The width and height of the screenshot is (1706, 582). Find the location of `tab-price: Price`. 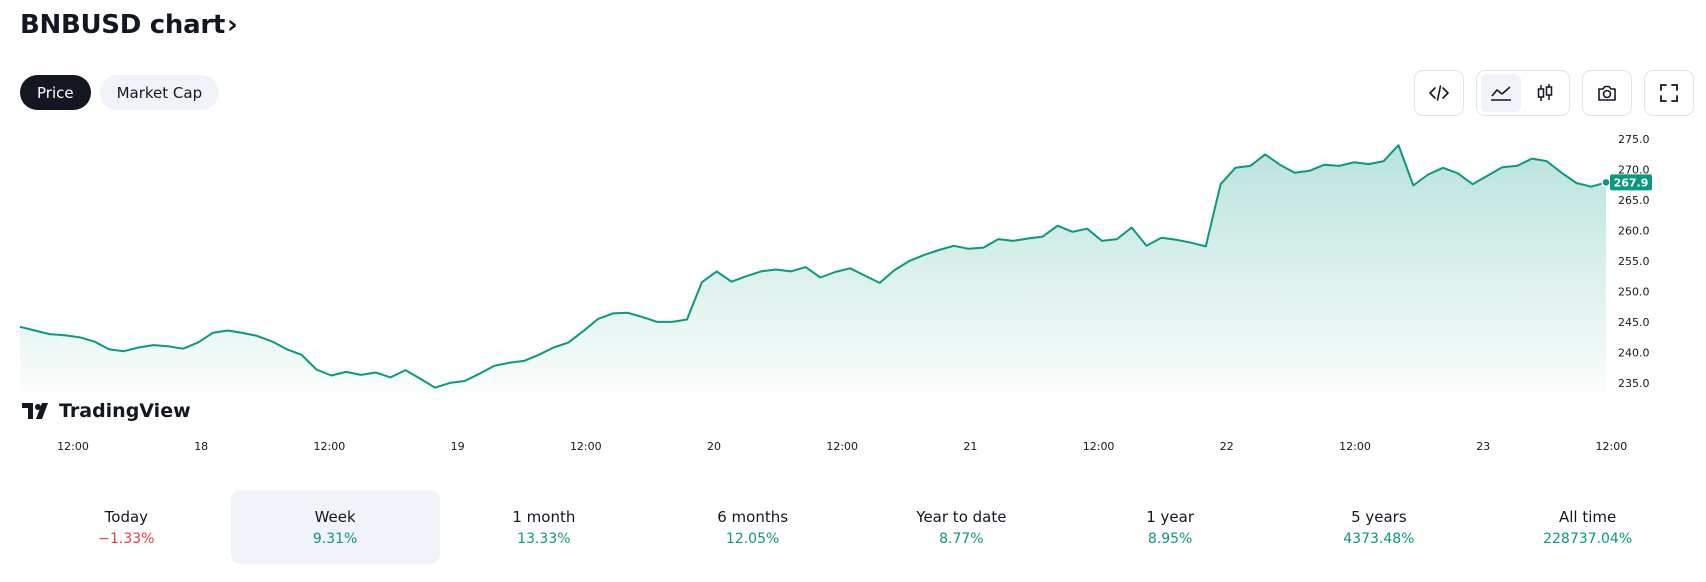

tab-price: Price is located at coordinates (55, 92).